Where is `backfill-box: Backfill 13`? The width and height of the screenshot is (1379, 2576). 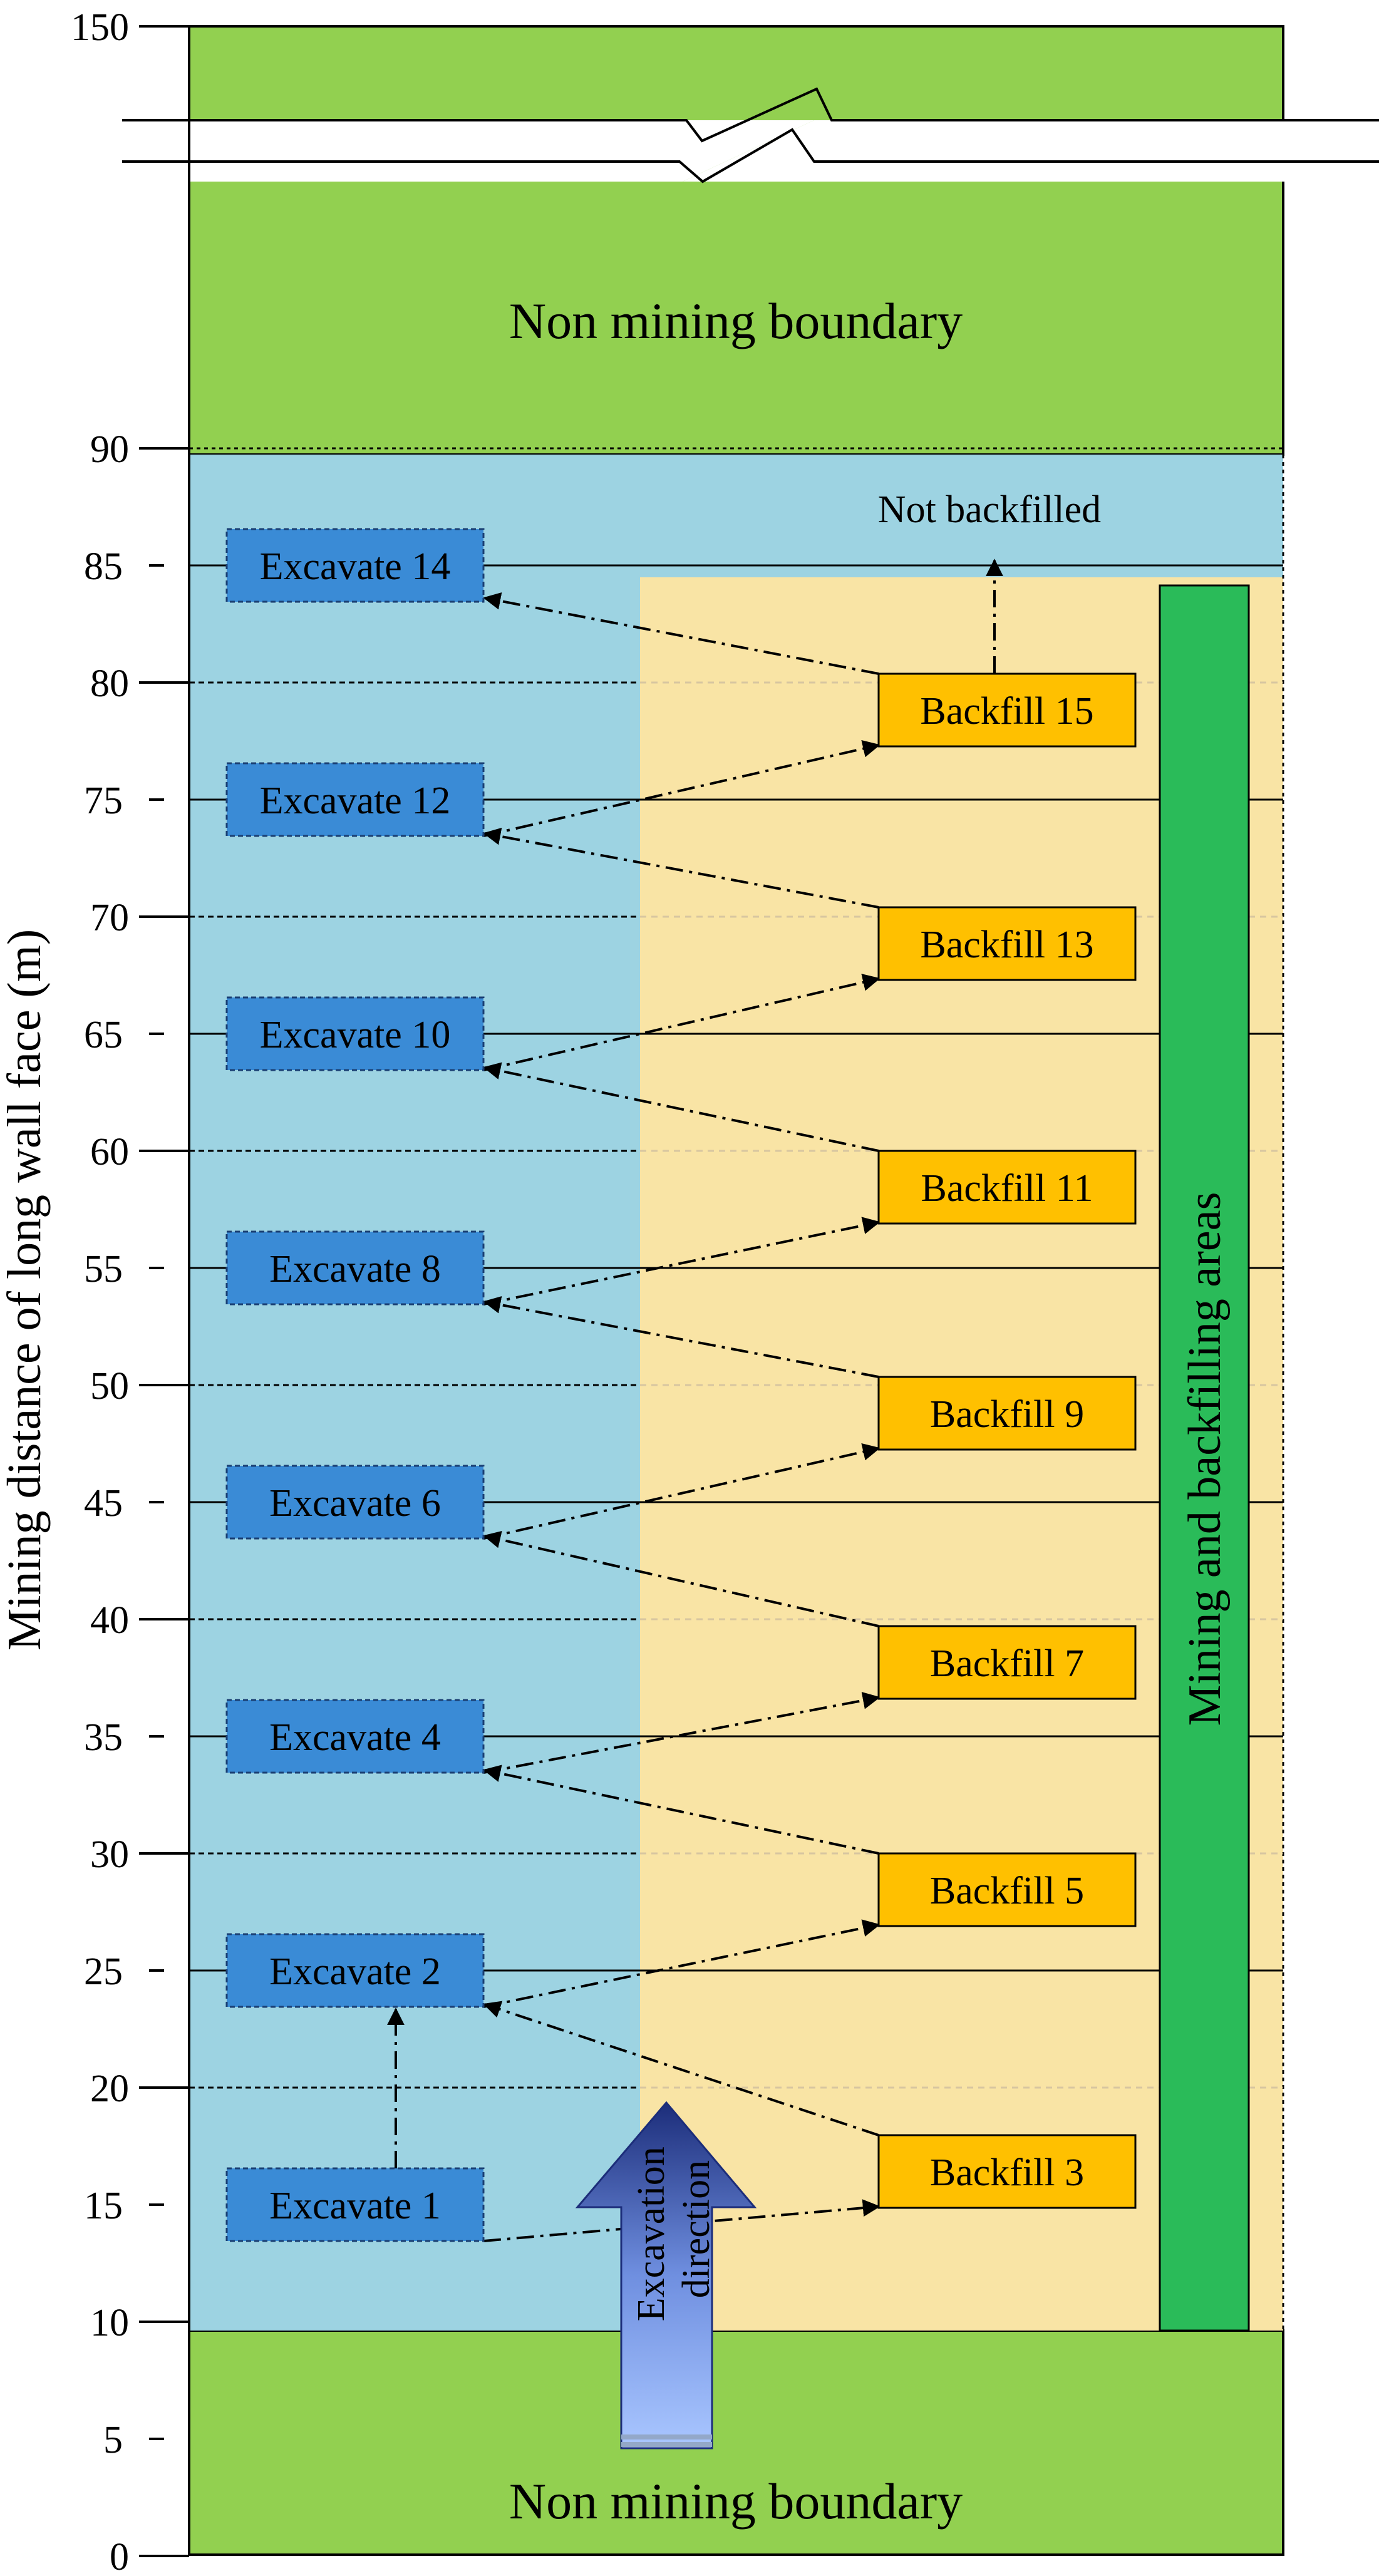
backfill-box: Backfill 13 is located at coordinates (1007, 944).